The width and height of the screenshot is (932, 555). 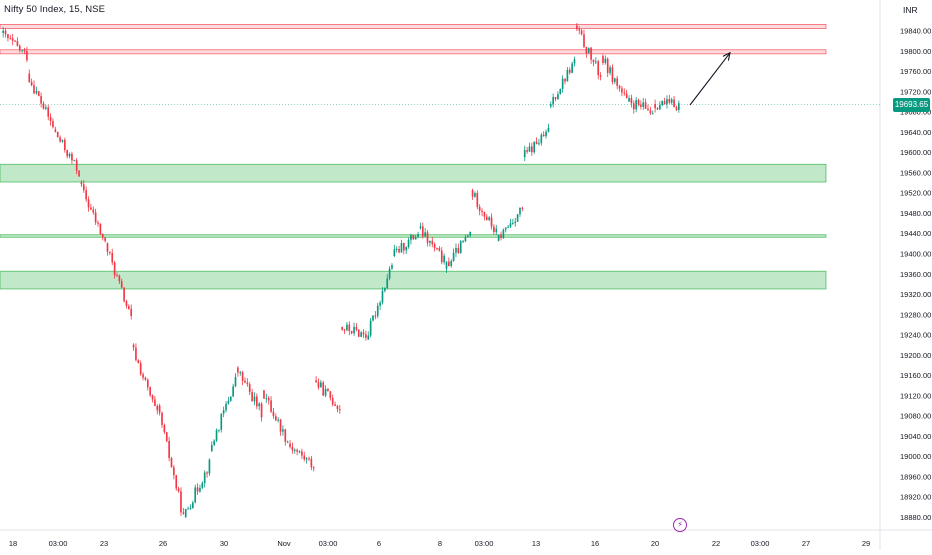 I want to click on y-tick-label: 19800.00, so click(x=915, y=51).